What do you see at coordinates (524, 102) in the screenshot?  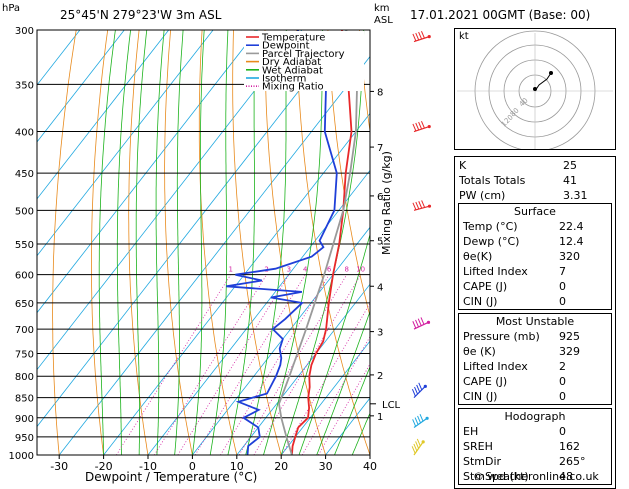 I see `hodograph-ring-label: 40` at bounding box center [524, 102].